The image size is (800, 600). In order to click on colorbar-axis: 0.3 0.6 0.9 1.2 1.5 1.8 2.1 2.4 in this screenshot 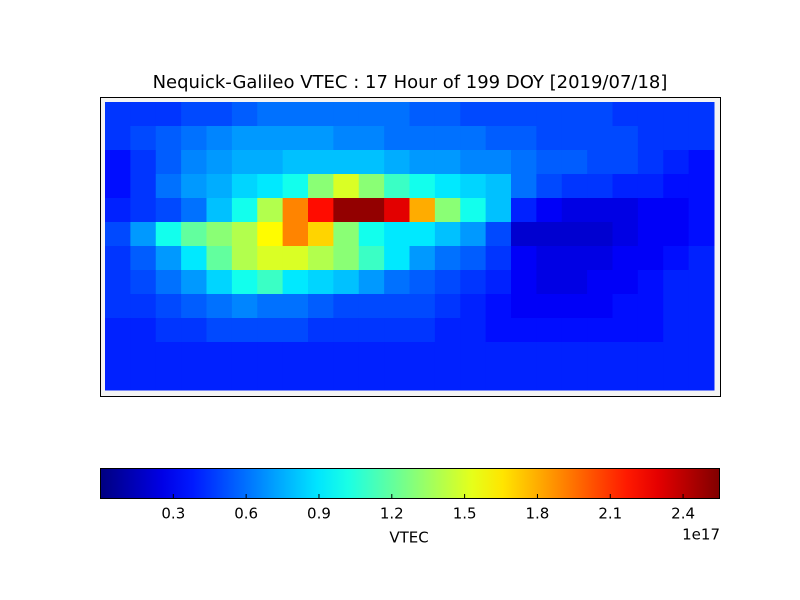, I will do `click(428, 508)`.